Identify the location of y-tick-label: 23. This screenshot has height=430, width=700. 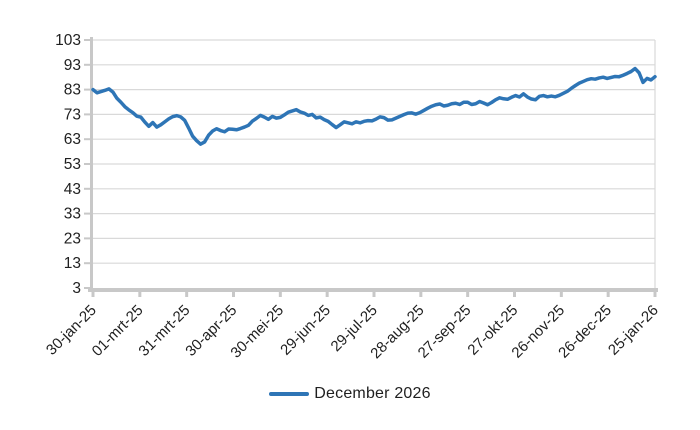
(72, 238).